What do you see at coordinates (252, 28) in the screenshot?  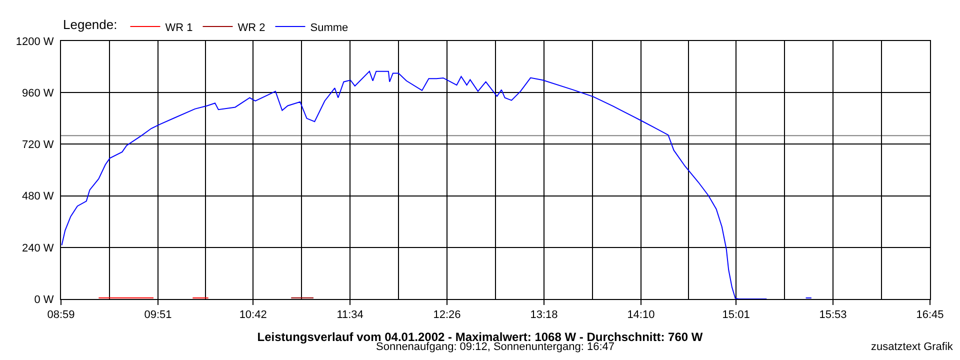 I see `legend-label: WR 2` at bounding box center [252, 28].